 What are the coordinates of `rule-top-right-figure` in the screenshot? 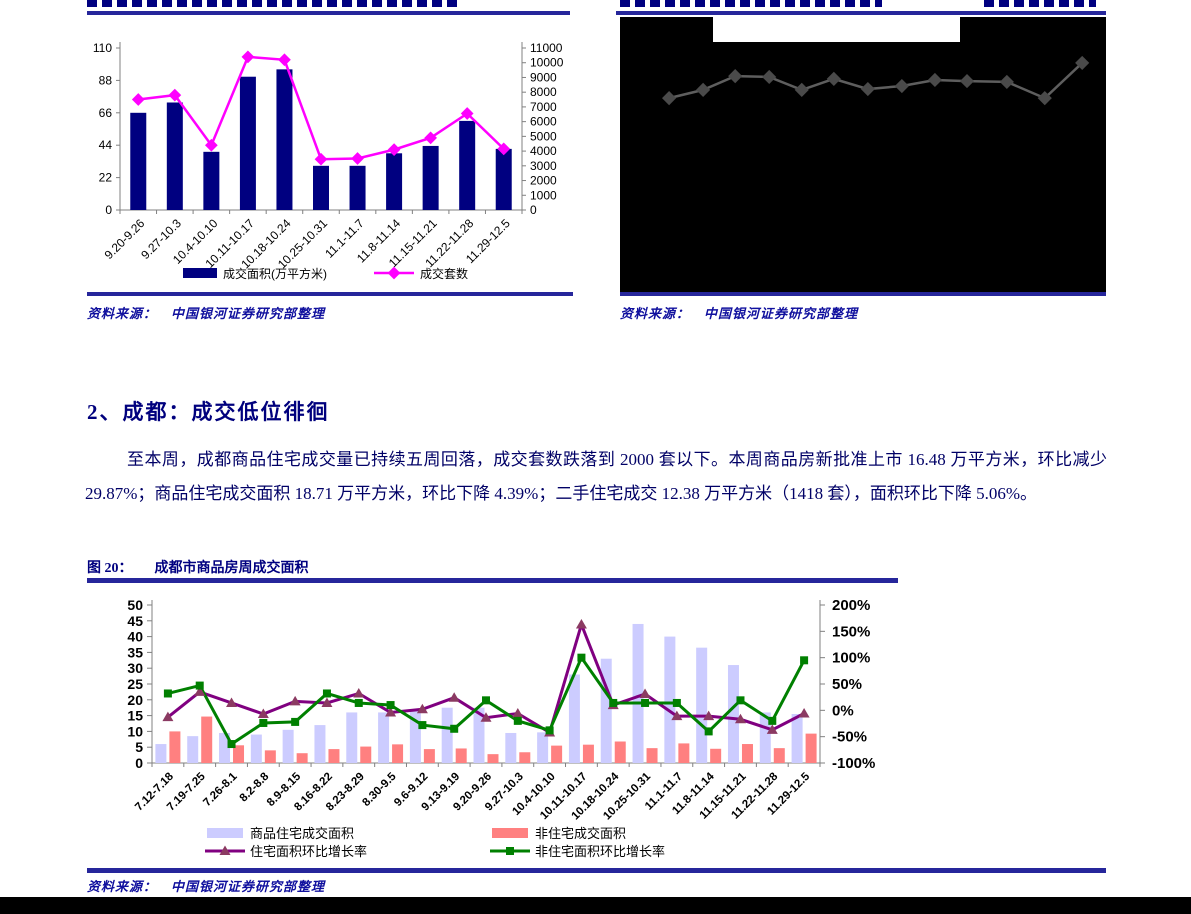 It's located at (861, 13).